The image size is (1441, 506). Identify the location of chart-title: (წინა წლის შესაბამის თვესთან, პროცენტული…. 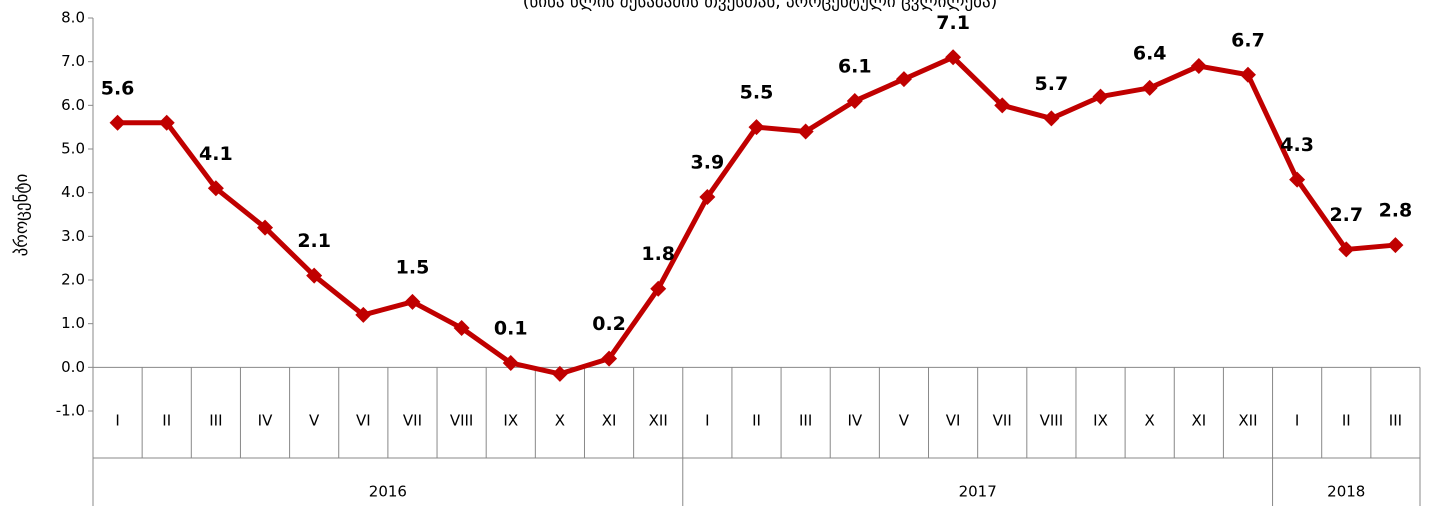
(760, 6).